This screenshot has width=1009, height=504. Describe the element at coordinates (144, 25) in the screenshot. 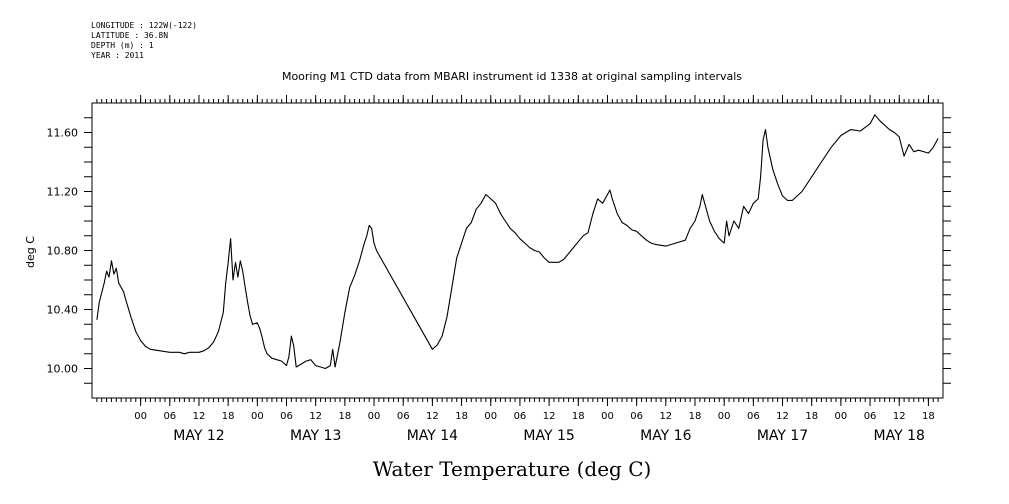

I see `meta-longitude: LONGITUDE : 122W(-122)` at that location.